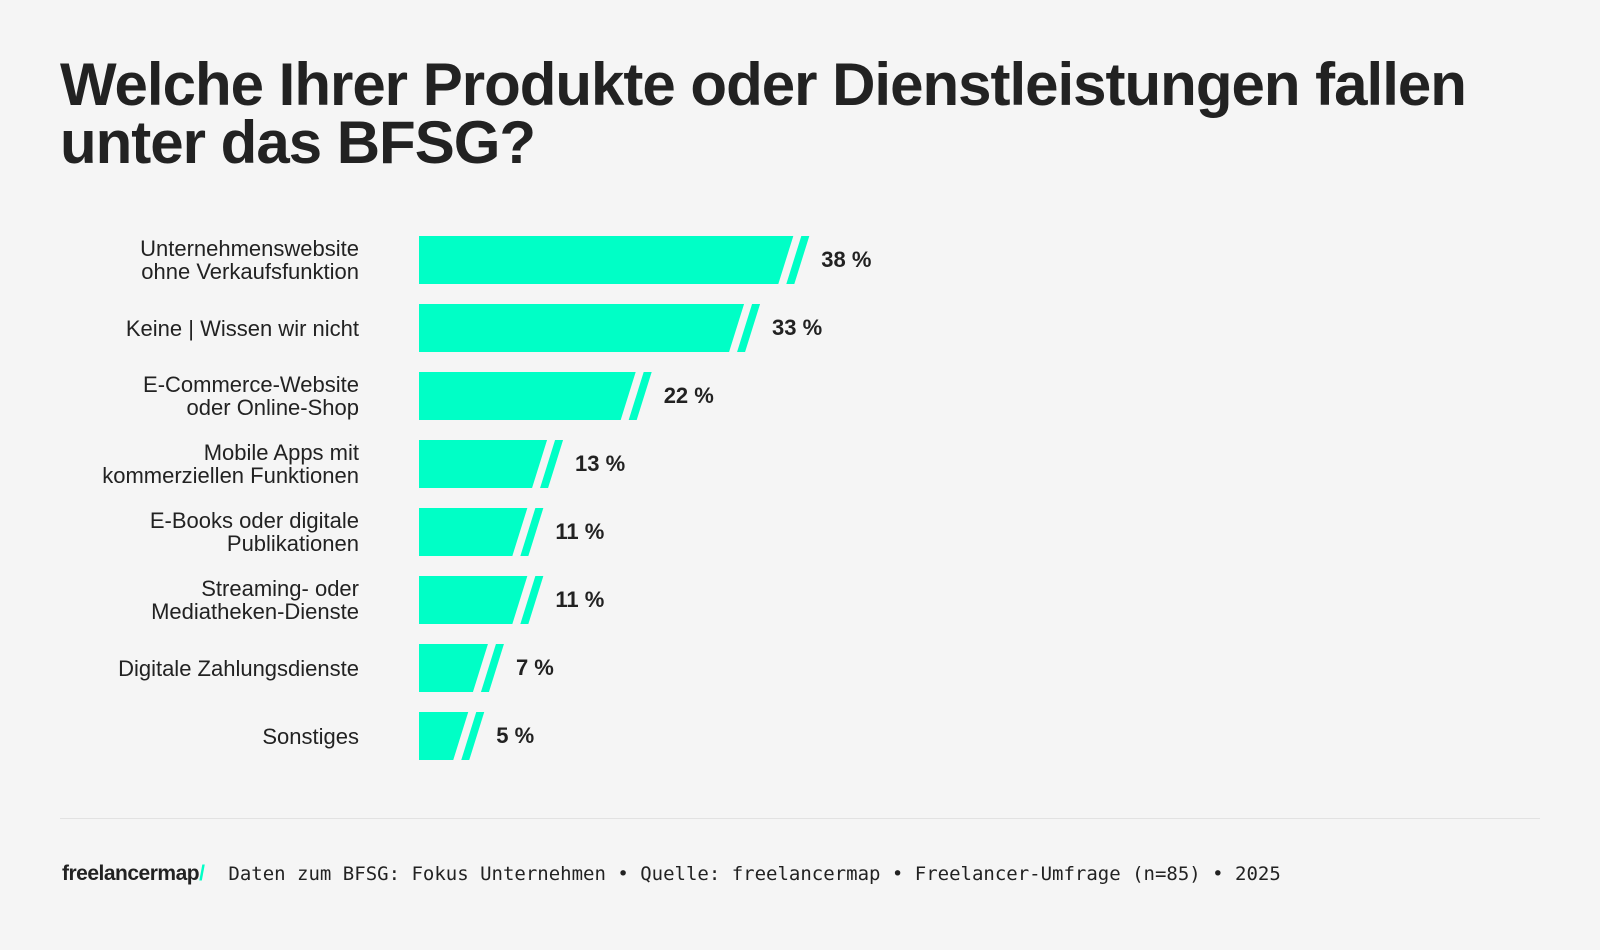 This screenshot has height=950, width=1600. Describe the element at coordinates (846, 259) in the screenshot. I see `value-label: 38 %` at that location.